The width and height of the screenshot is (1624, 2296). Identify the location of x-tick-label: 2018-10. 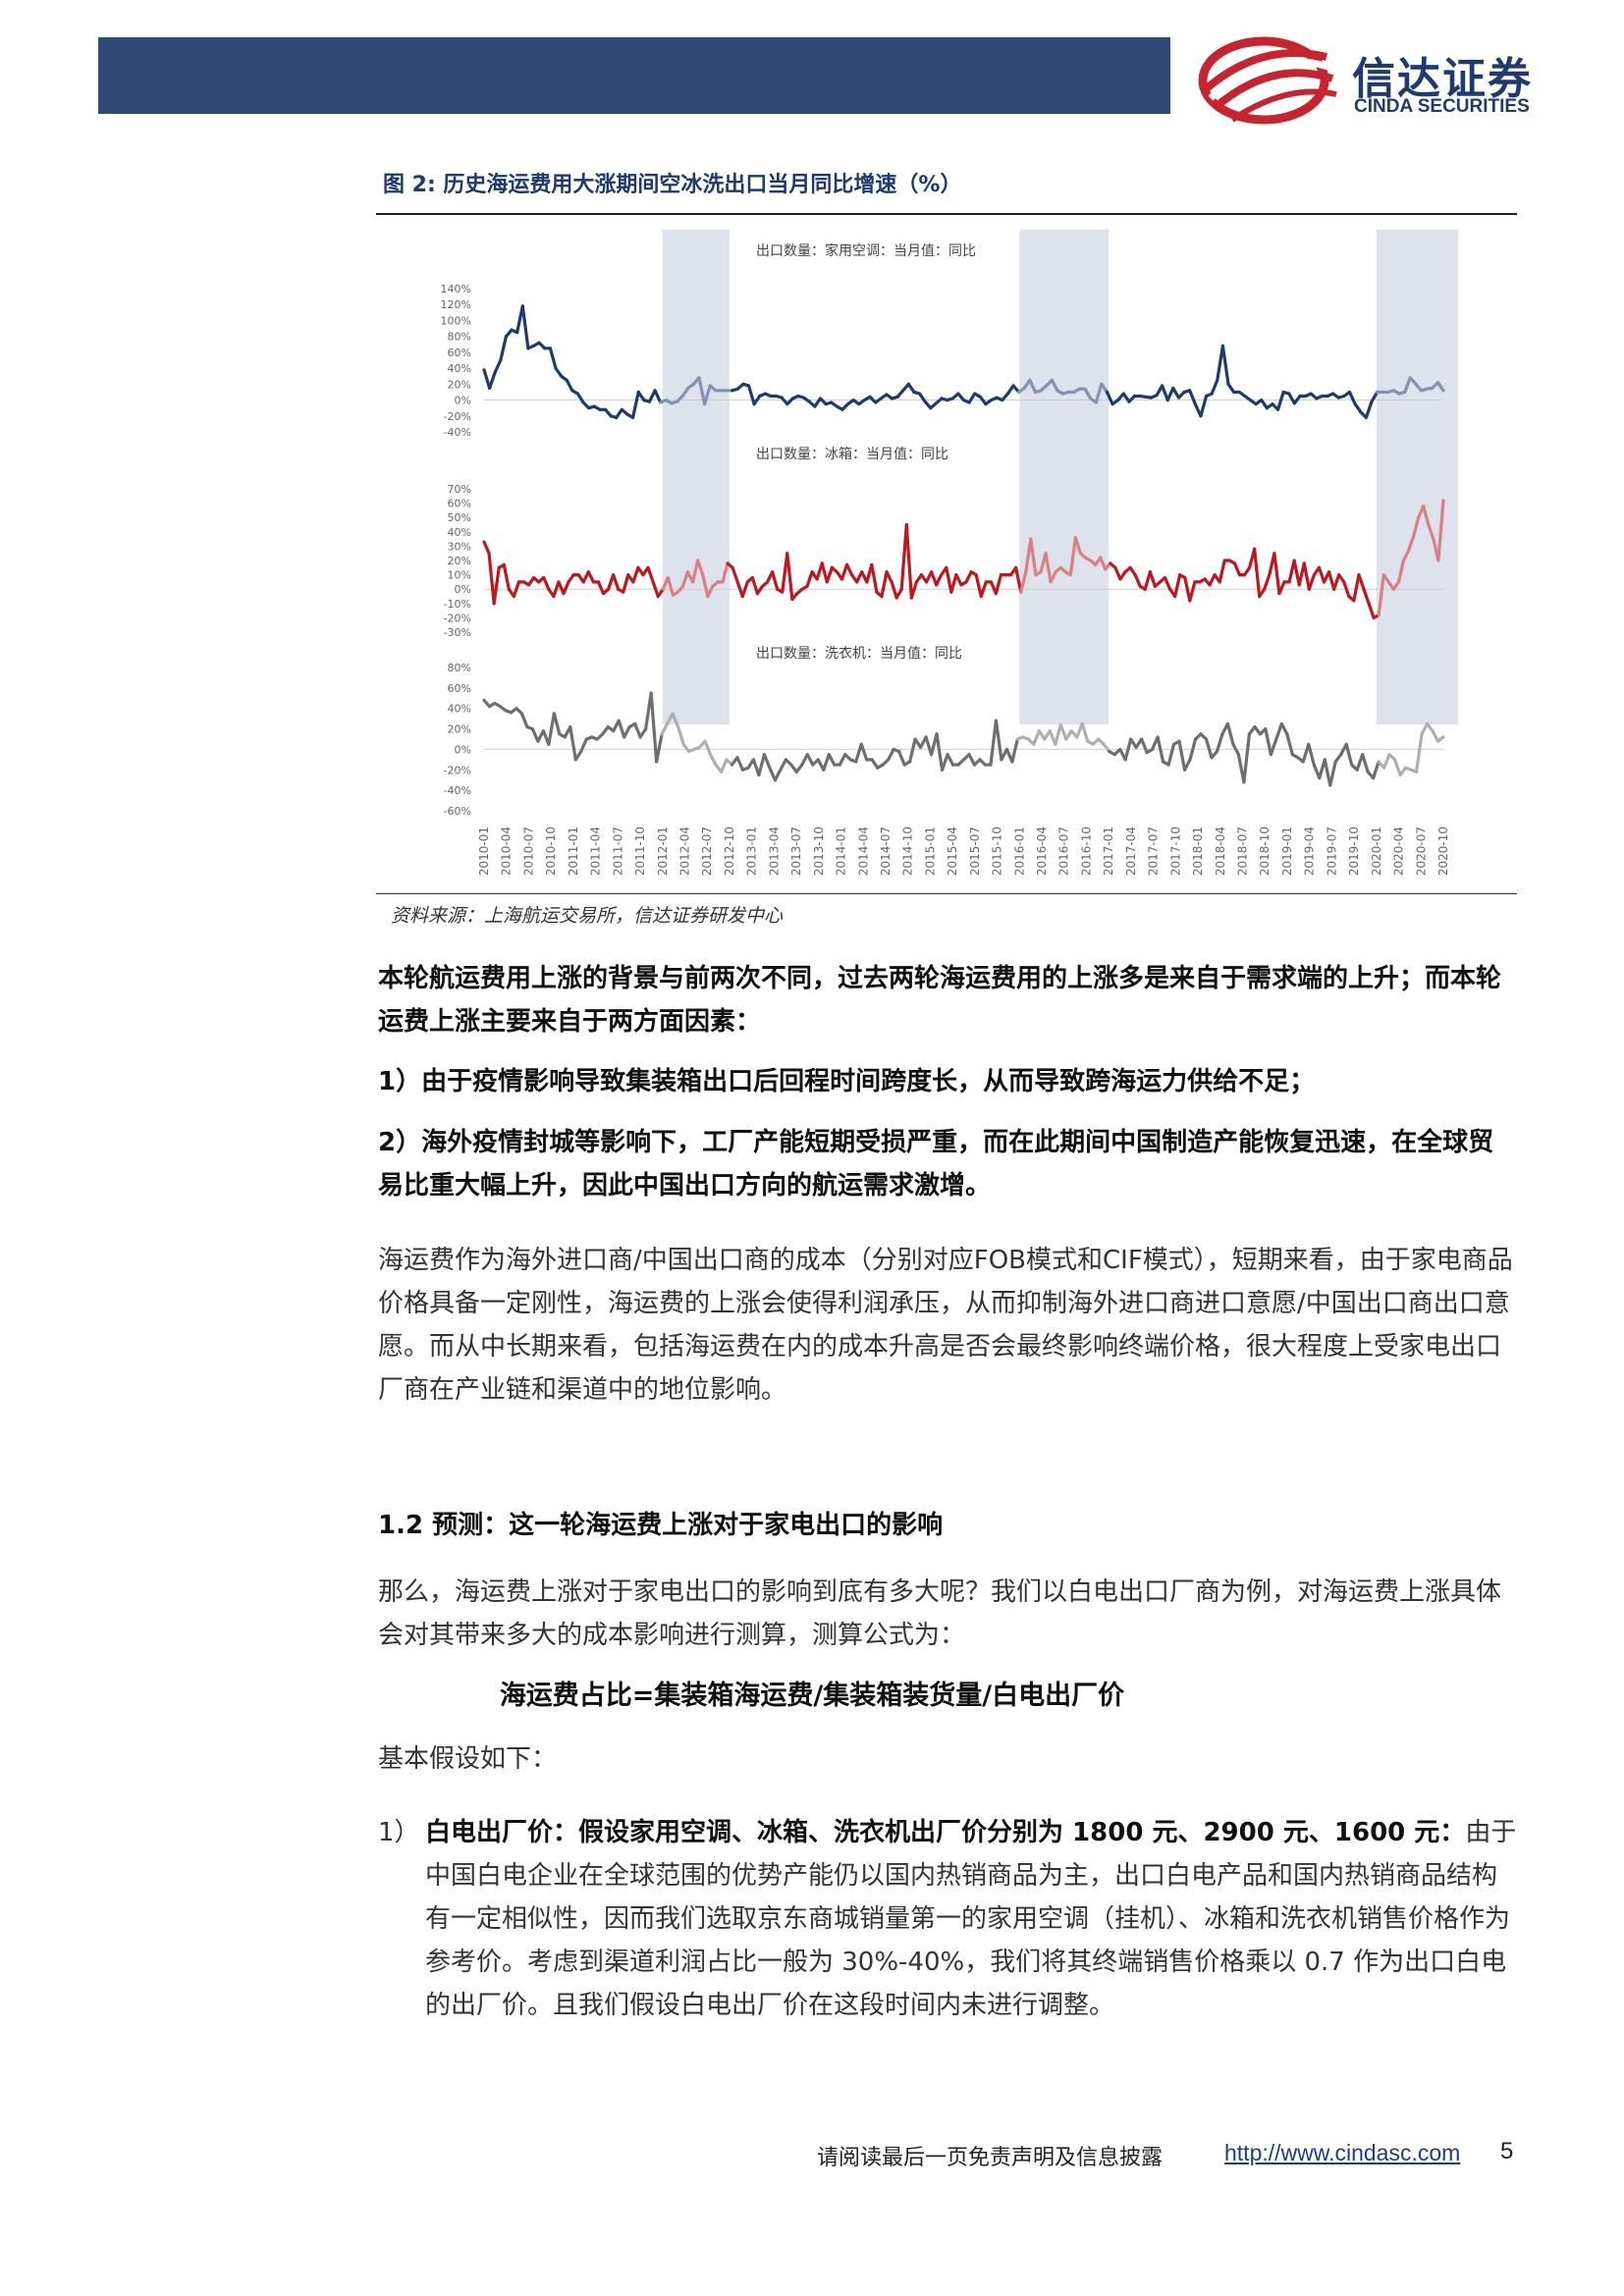
(1265, 852).